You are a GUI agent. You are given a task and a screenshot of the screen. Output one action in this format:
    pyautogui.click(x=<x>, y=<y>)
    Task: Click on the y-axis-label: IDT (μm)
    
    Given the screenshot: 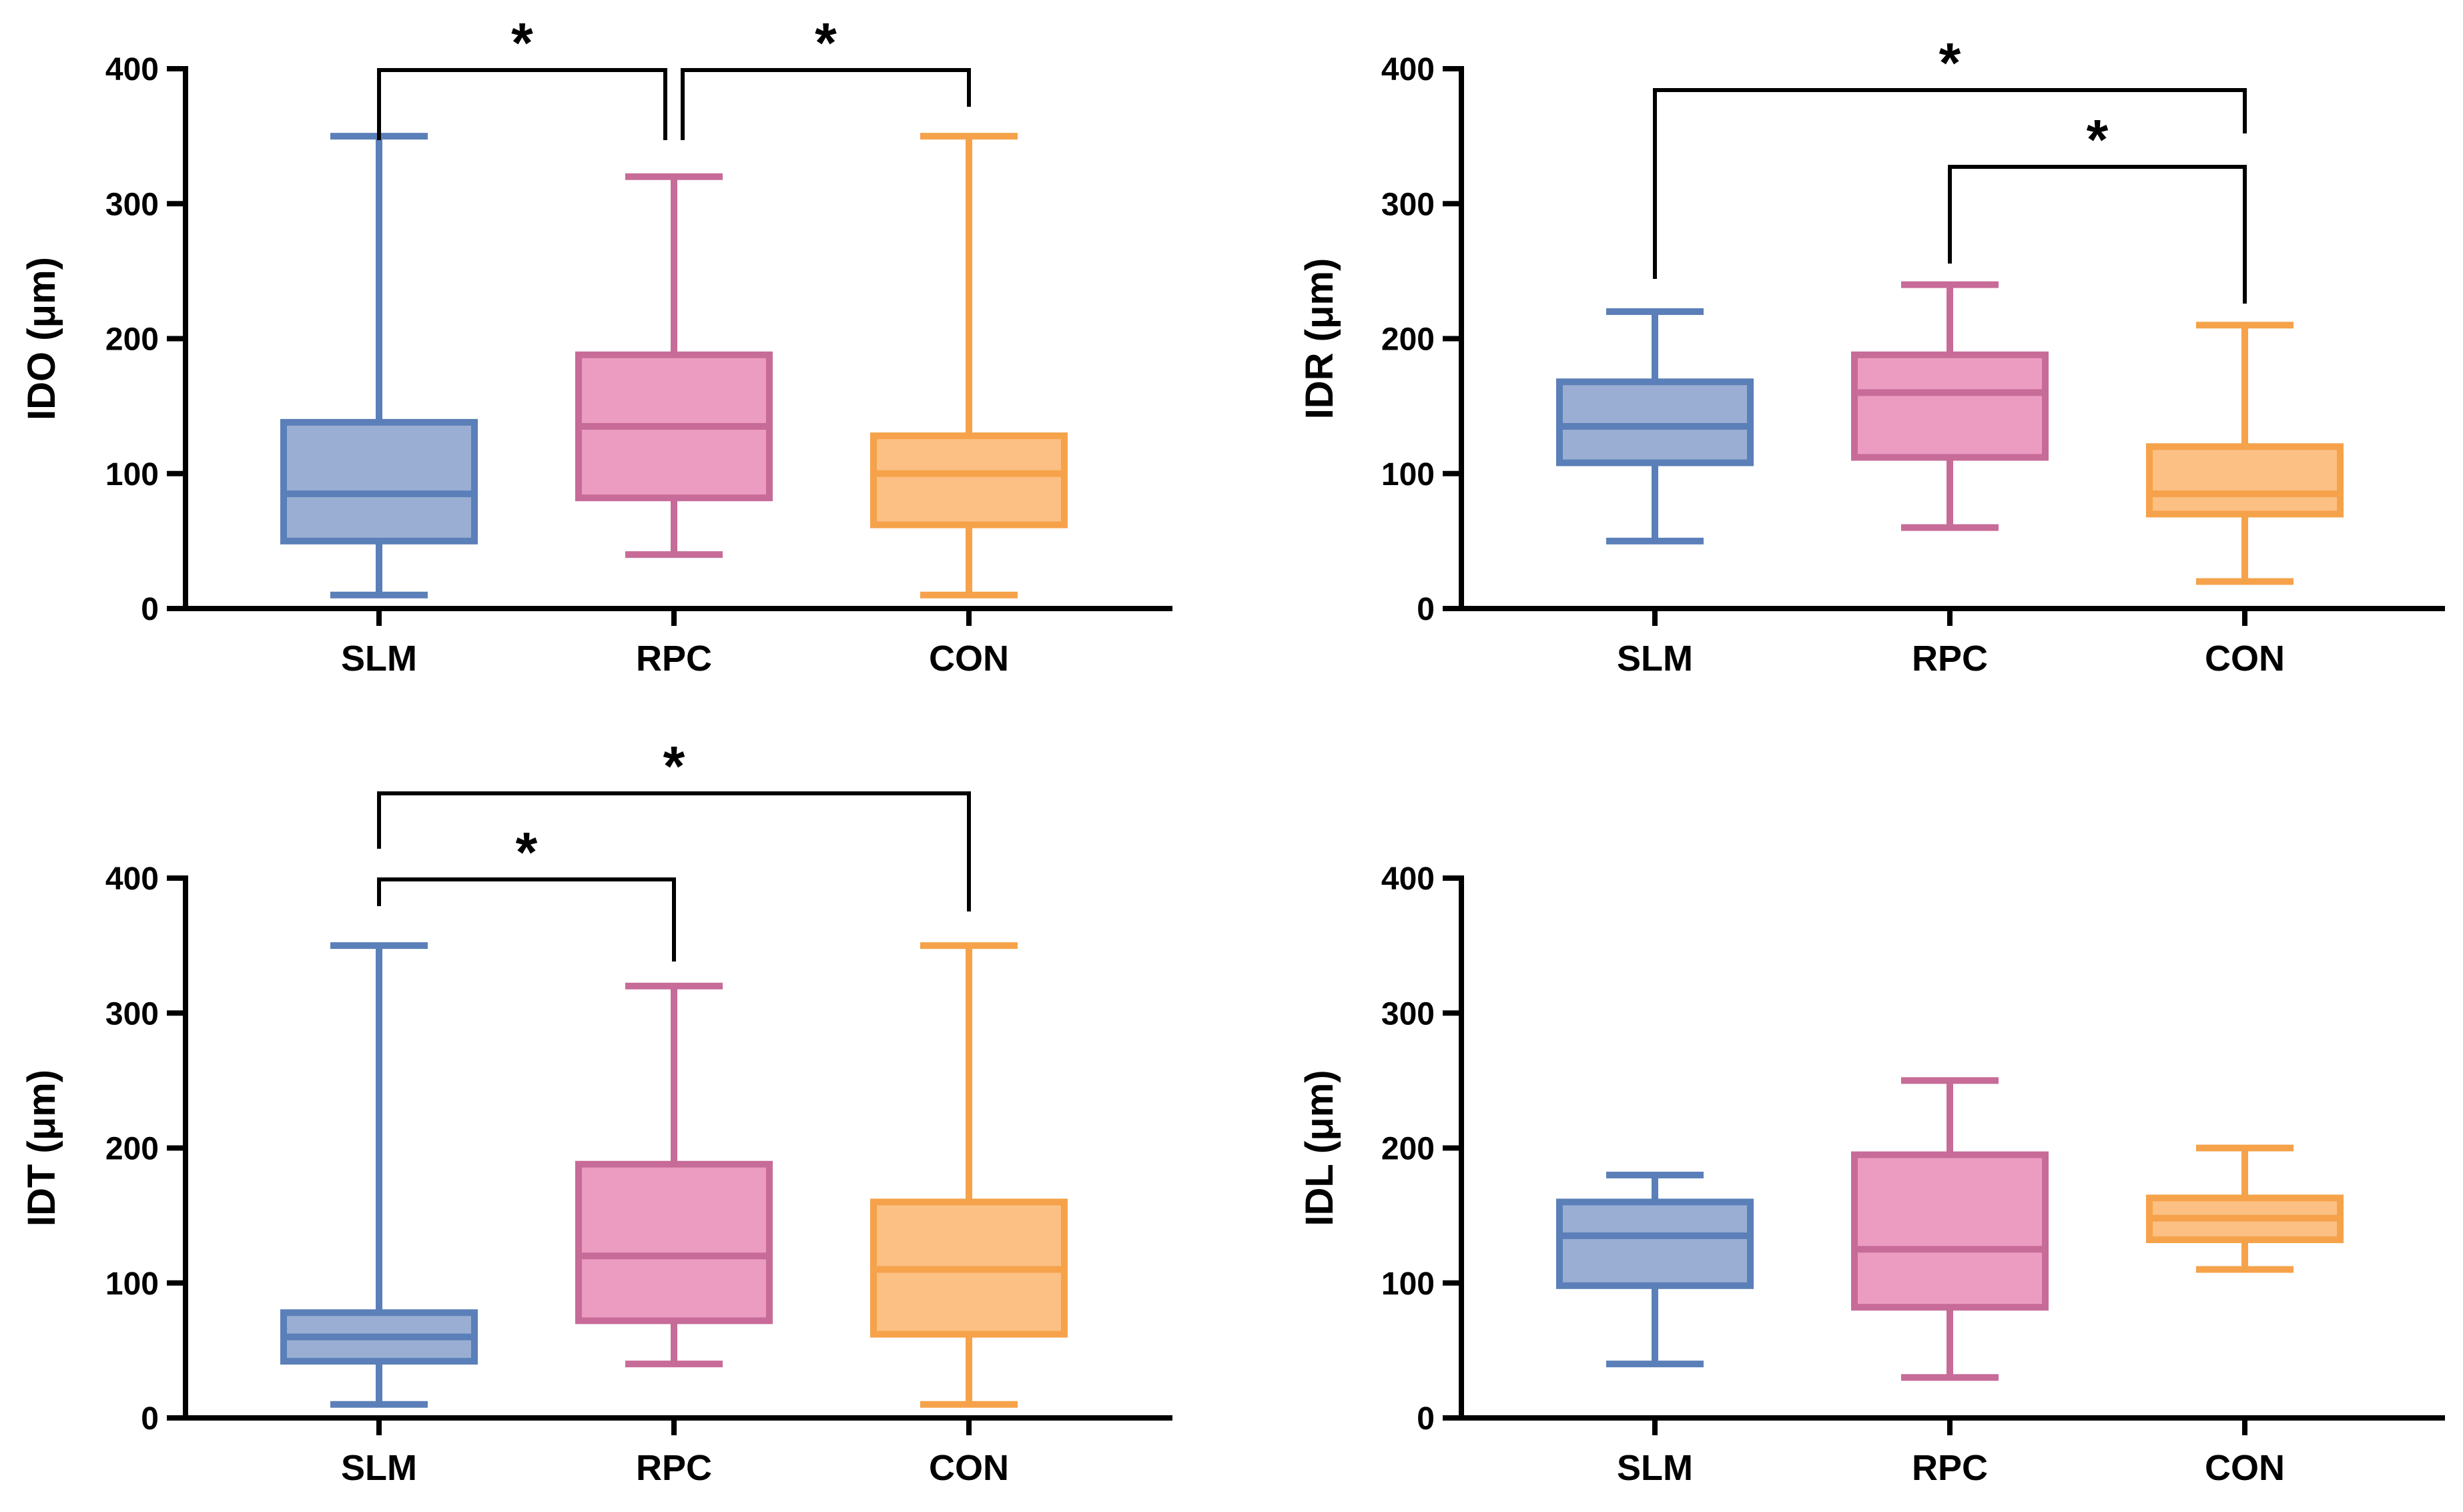 What is the action you would take?
    pyautogui.click(x=41, y=1148)
    